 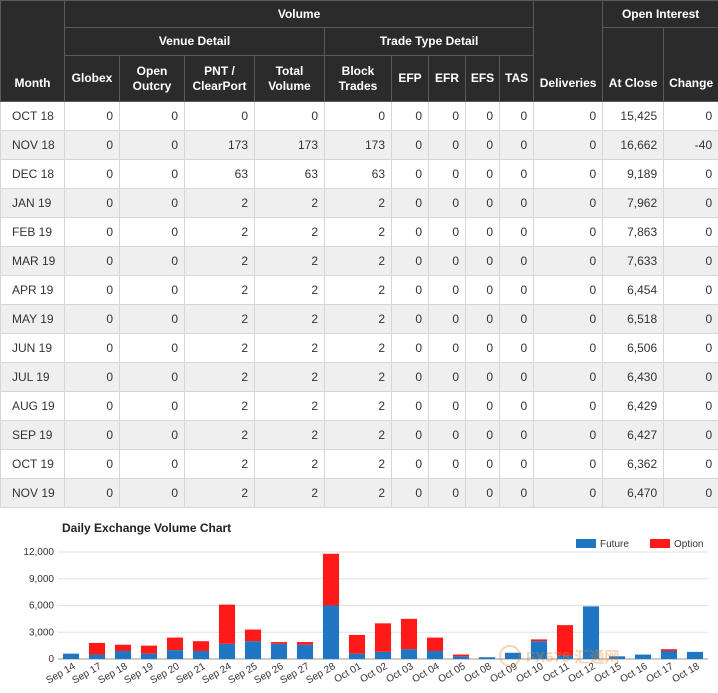 What do you see at coordinates (633, 174) in the screenshot?
I see `table-cell: 9,189` at bounding box center [633, 174].